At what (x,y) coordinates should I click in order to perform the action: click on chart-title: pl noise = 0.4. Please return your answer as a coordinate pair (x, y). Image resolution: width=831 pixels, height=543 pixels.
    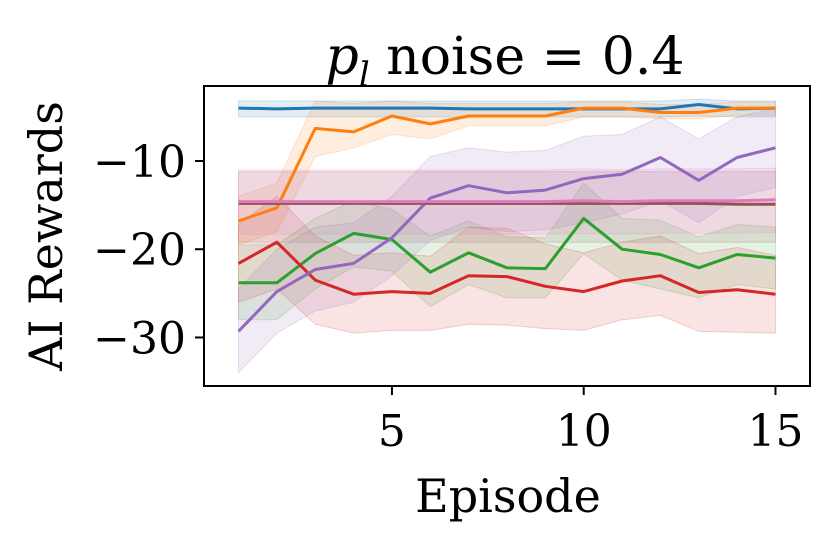
    Looking at the image, I should click on (505, 61).